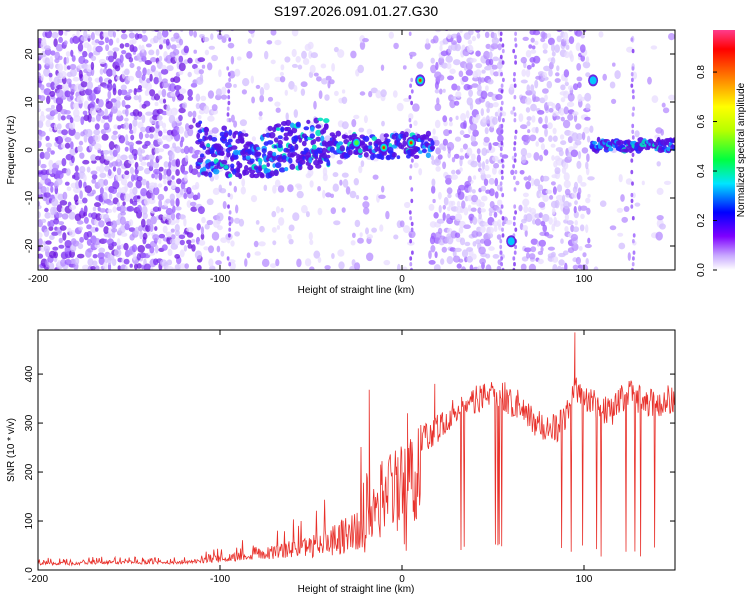 This screenshot has height=600, width=750. What do you see at coordinates (29, 570) in the screenshot?
I see `snr-ytick-label: 0` at bounding box center [29, 570].